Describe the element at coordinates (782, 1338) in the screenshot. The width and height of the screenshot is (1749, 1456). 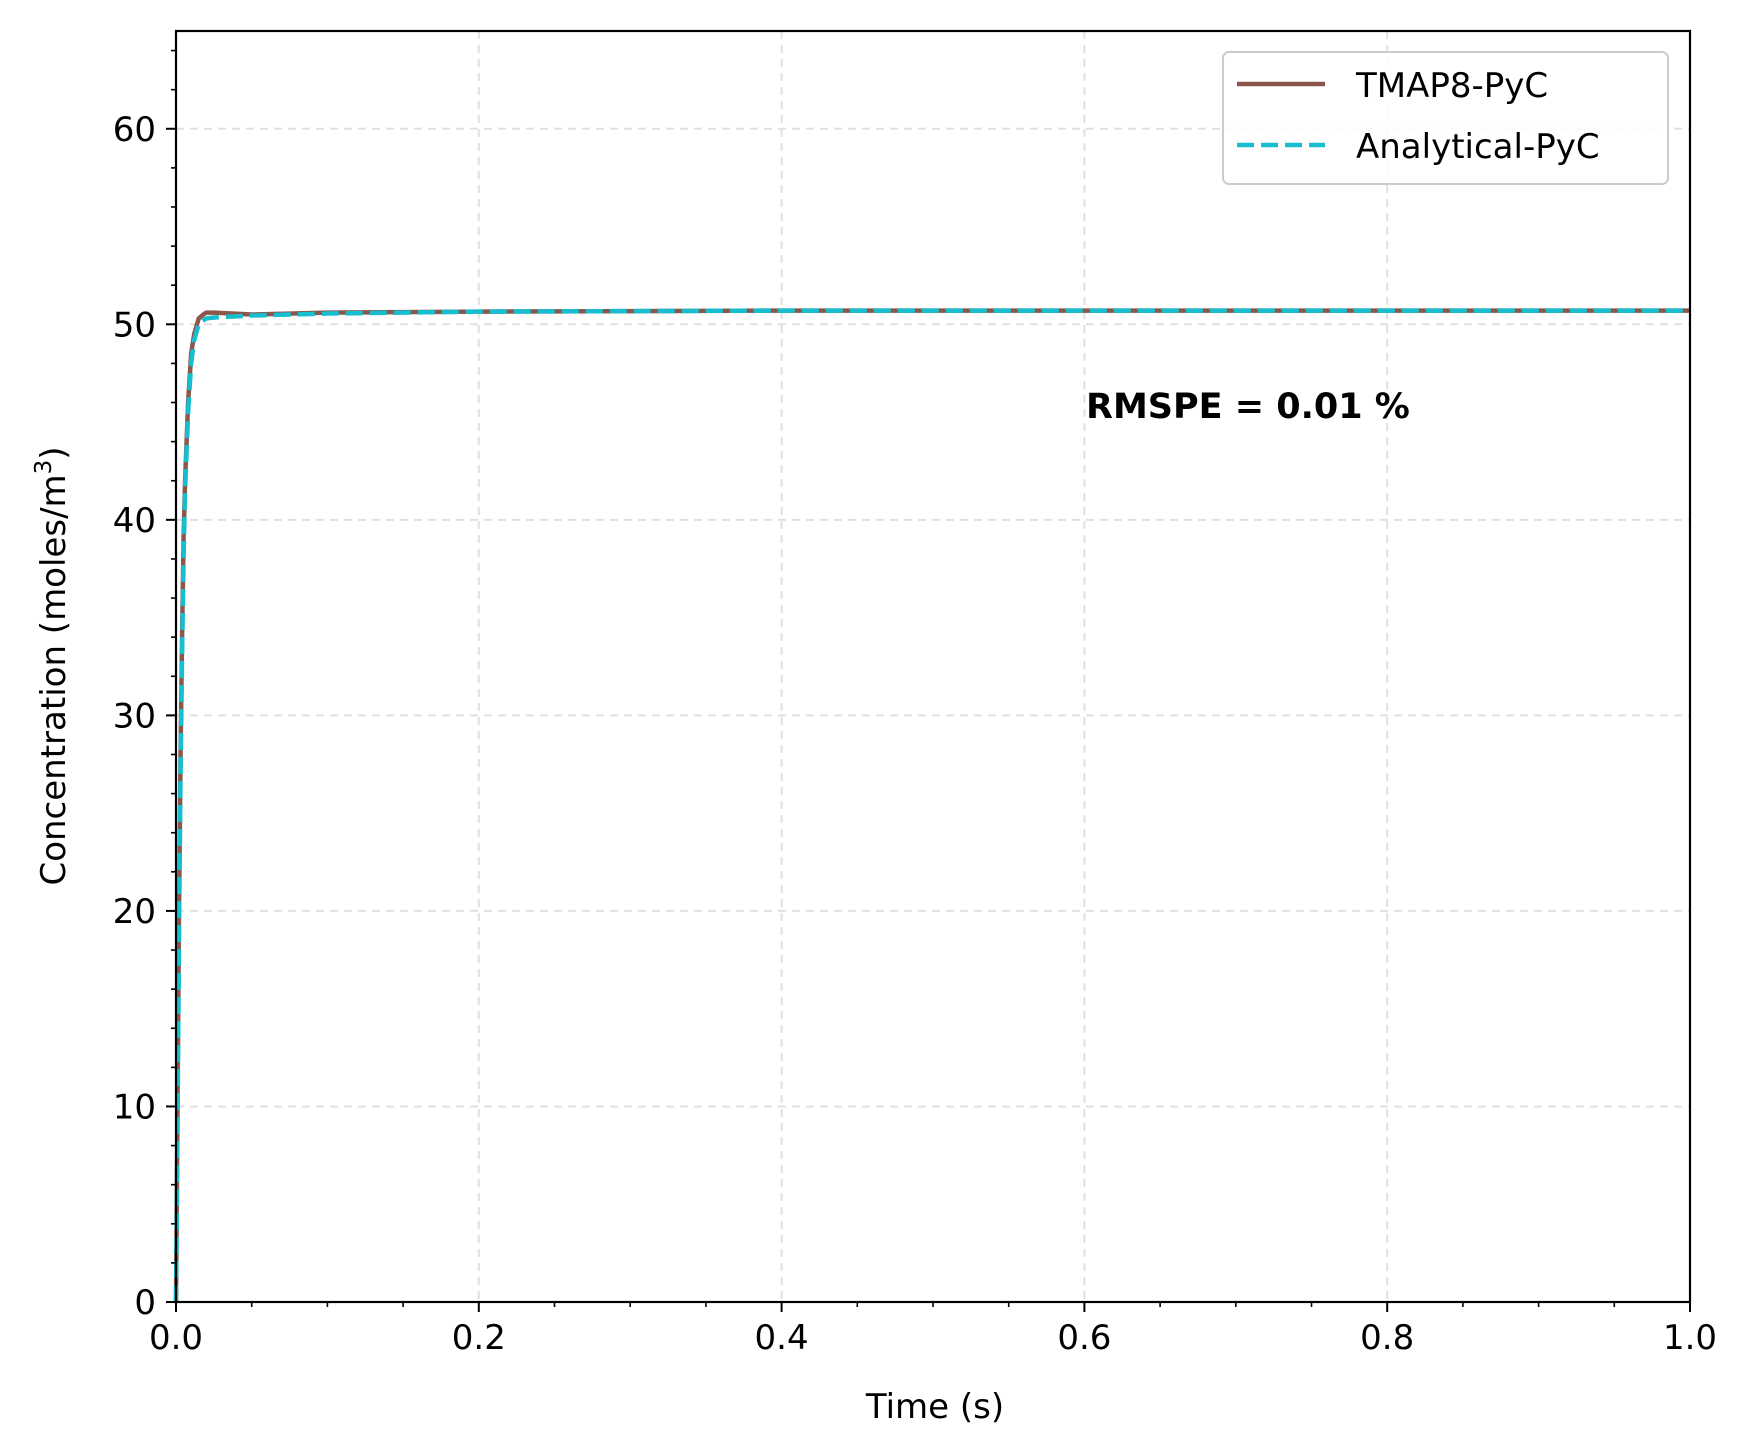
I see `x-tick-label: 0.4` at that location.